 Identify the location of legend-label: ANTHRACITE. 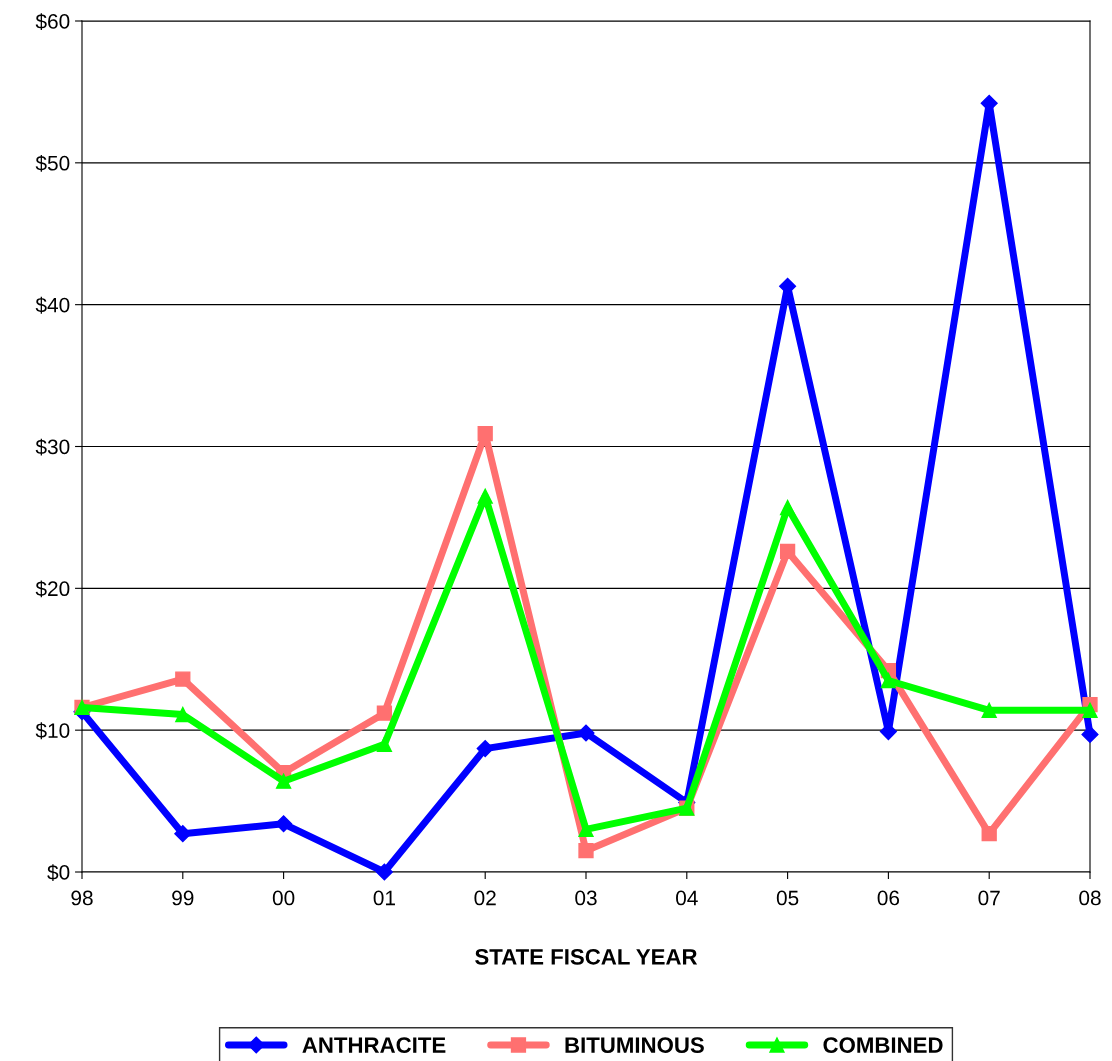
(374, 1045).